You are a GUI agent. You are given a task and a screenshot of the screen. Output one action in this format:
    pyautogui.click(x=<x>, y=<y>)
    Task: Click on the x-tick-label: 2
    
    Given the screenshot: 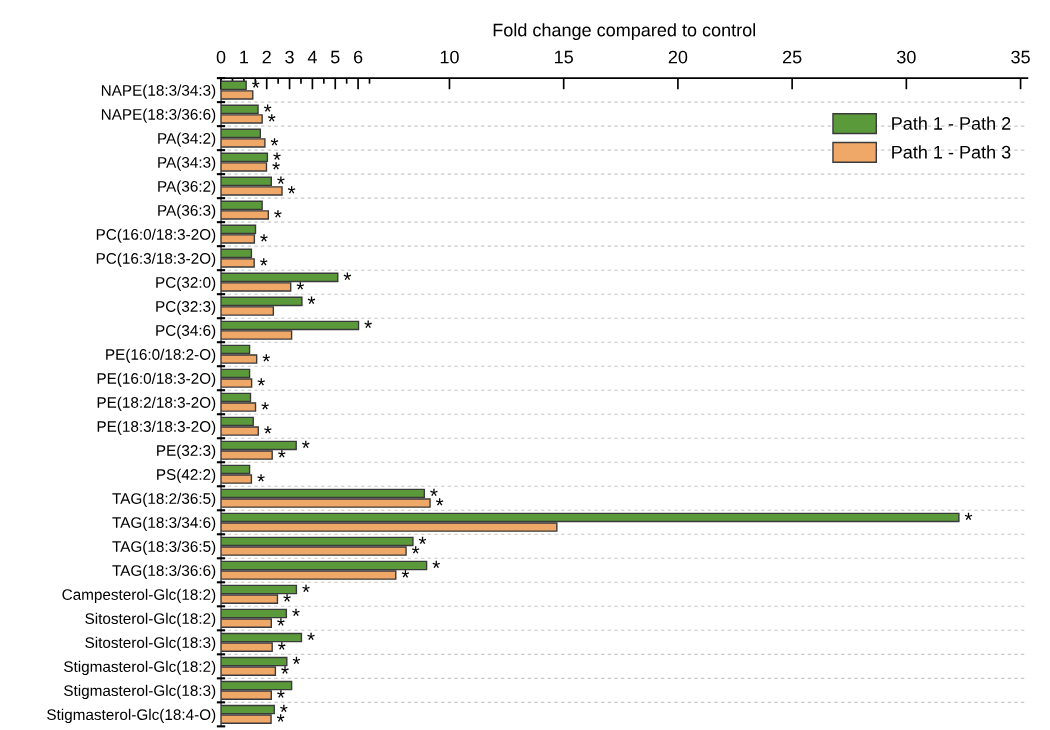 What is the action you would take?
    pyautogui.click(x=266, y=57)
    